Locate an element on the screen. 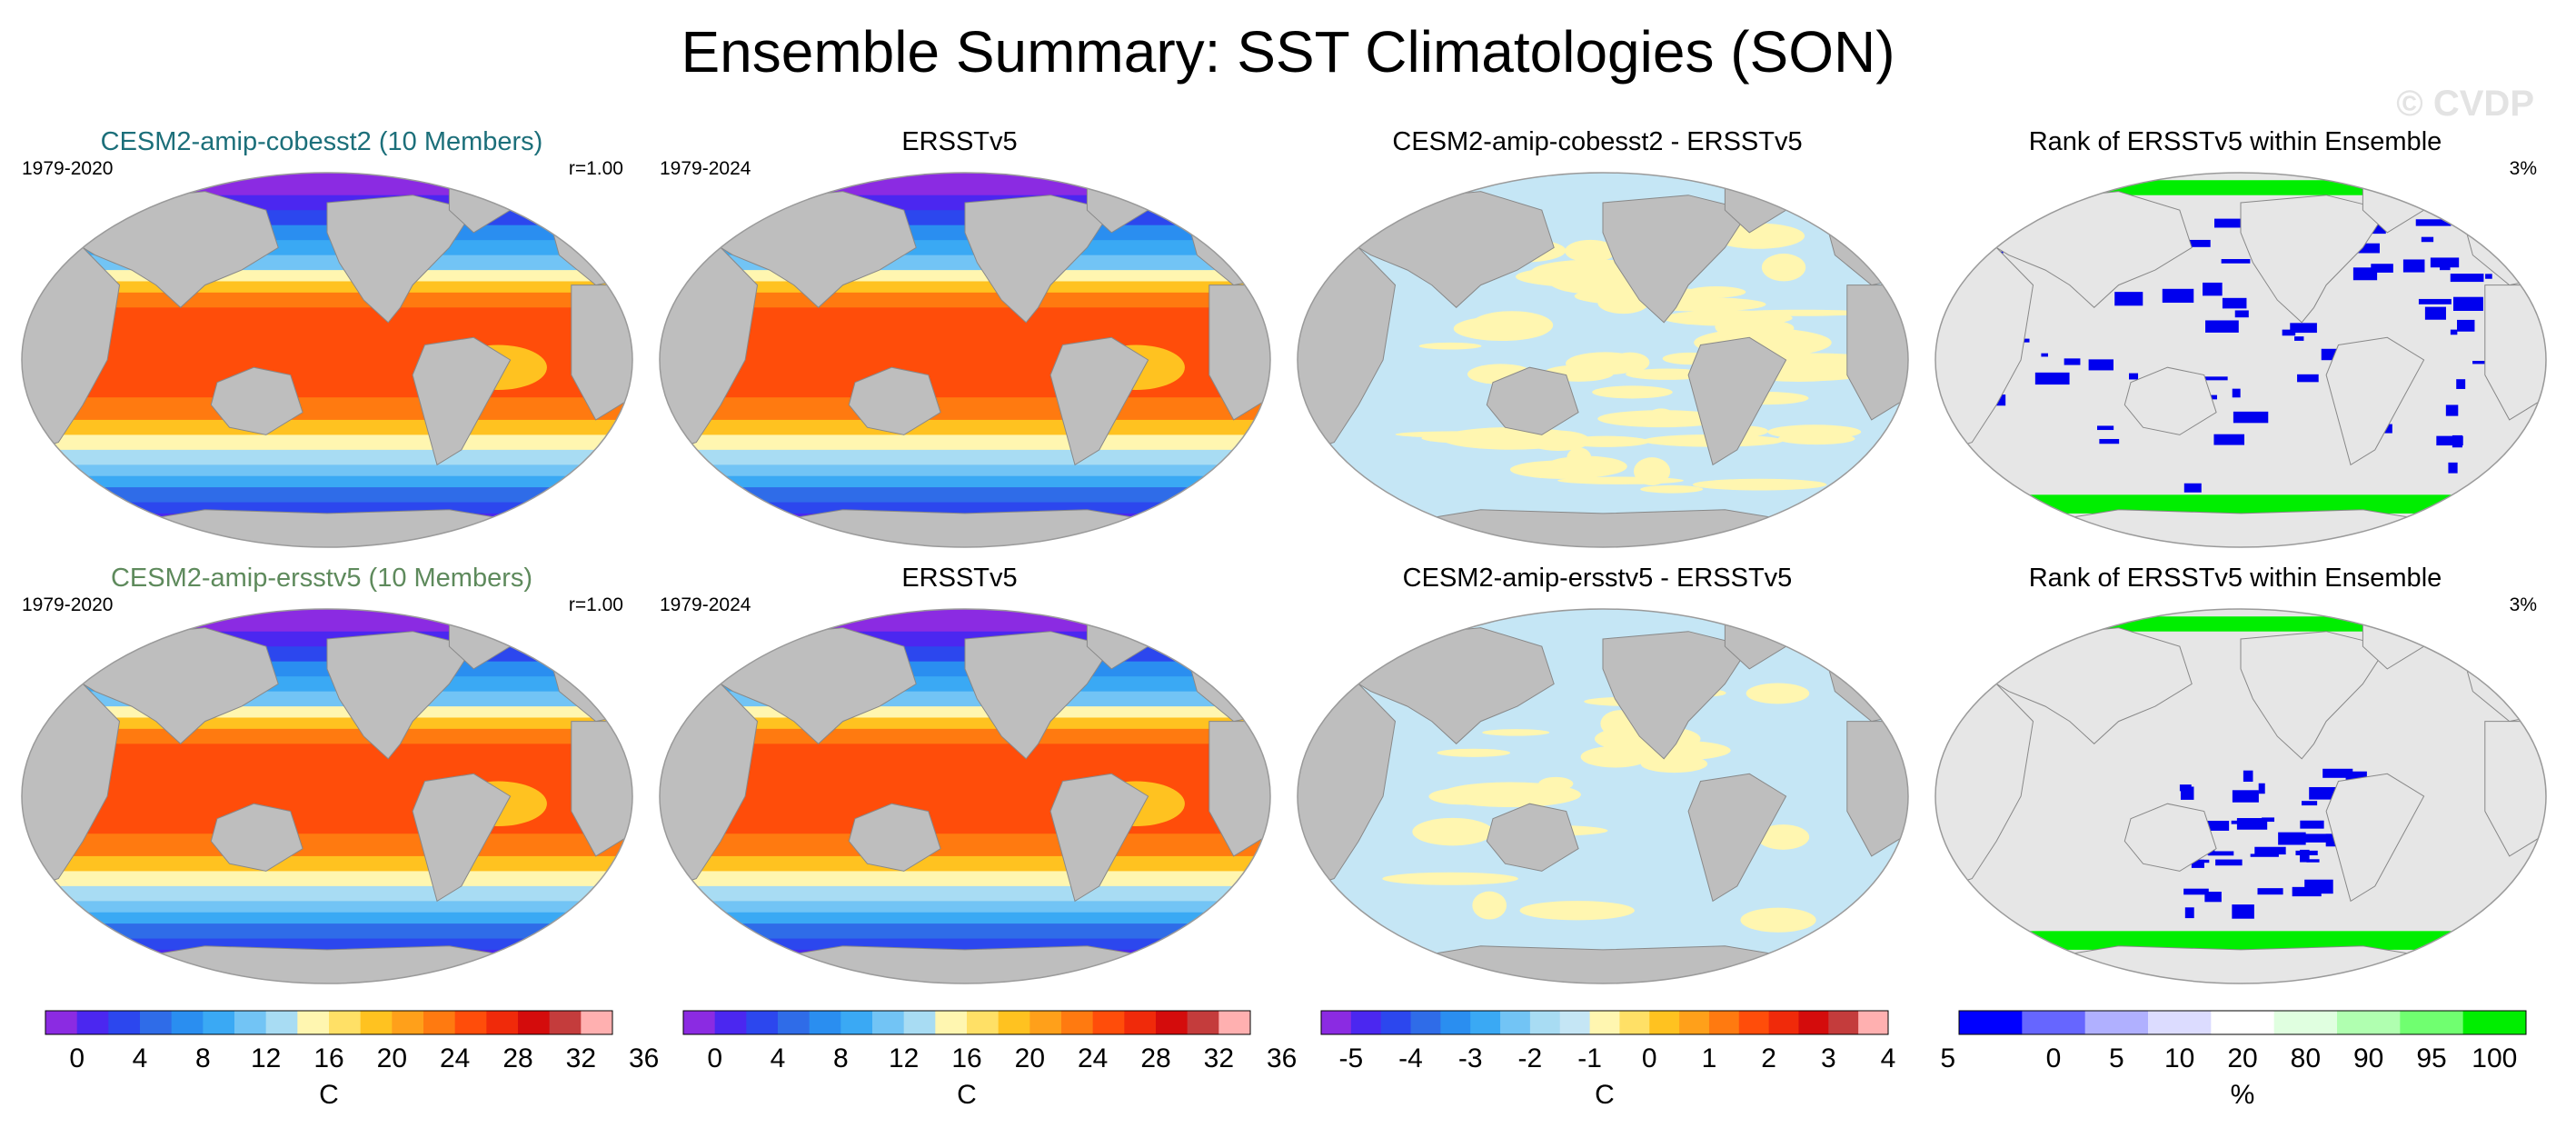 The image size is (2576, 1138). colorbar: 0 5 10 20 80 90 95 100% is located at coordinates (2242, 1074).